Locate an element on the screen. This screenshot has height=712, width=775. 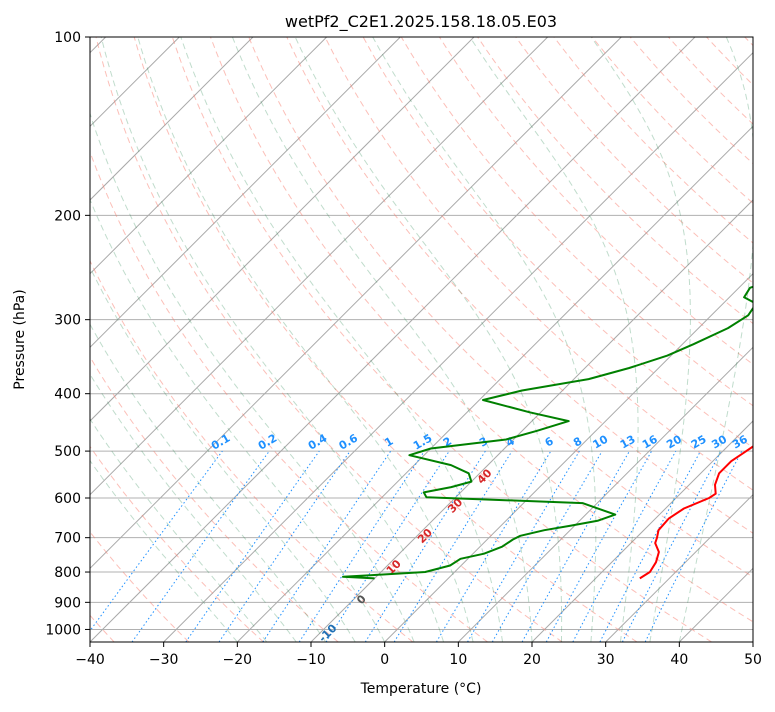
dry-adiabat-label--10: -10 is located at coordinates (327, 632).